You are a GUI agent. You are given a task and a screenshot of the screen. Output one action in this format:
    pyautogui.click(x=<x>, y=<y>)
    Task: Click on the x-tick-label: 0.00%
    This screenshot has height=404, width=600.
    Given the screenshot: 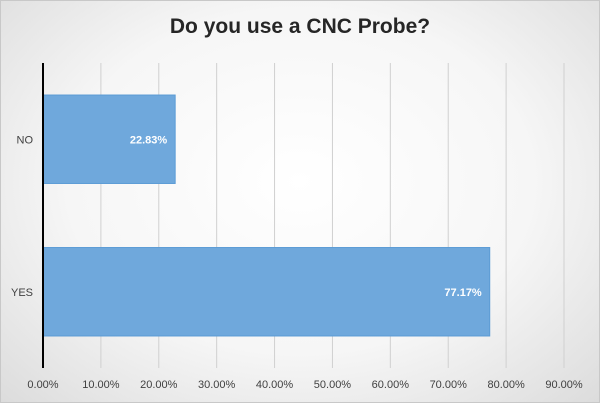 What is the action you would take?
    pyautogui.click(x=42, y=385)
    